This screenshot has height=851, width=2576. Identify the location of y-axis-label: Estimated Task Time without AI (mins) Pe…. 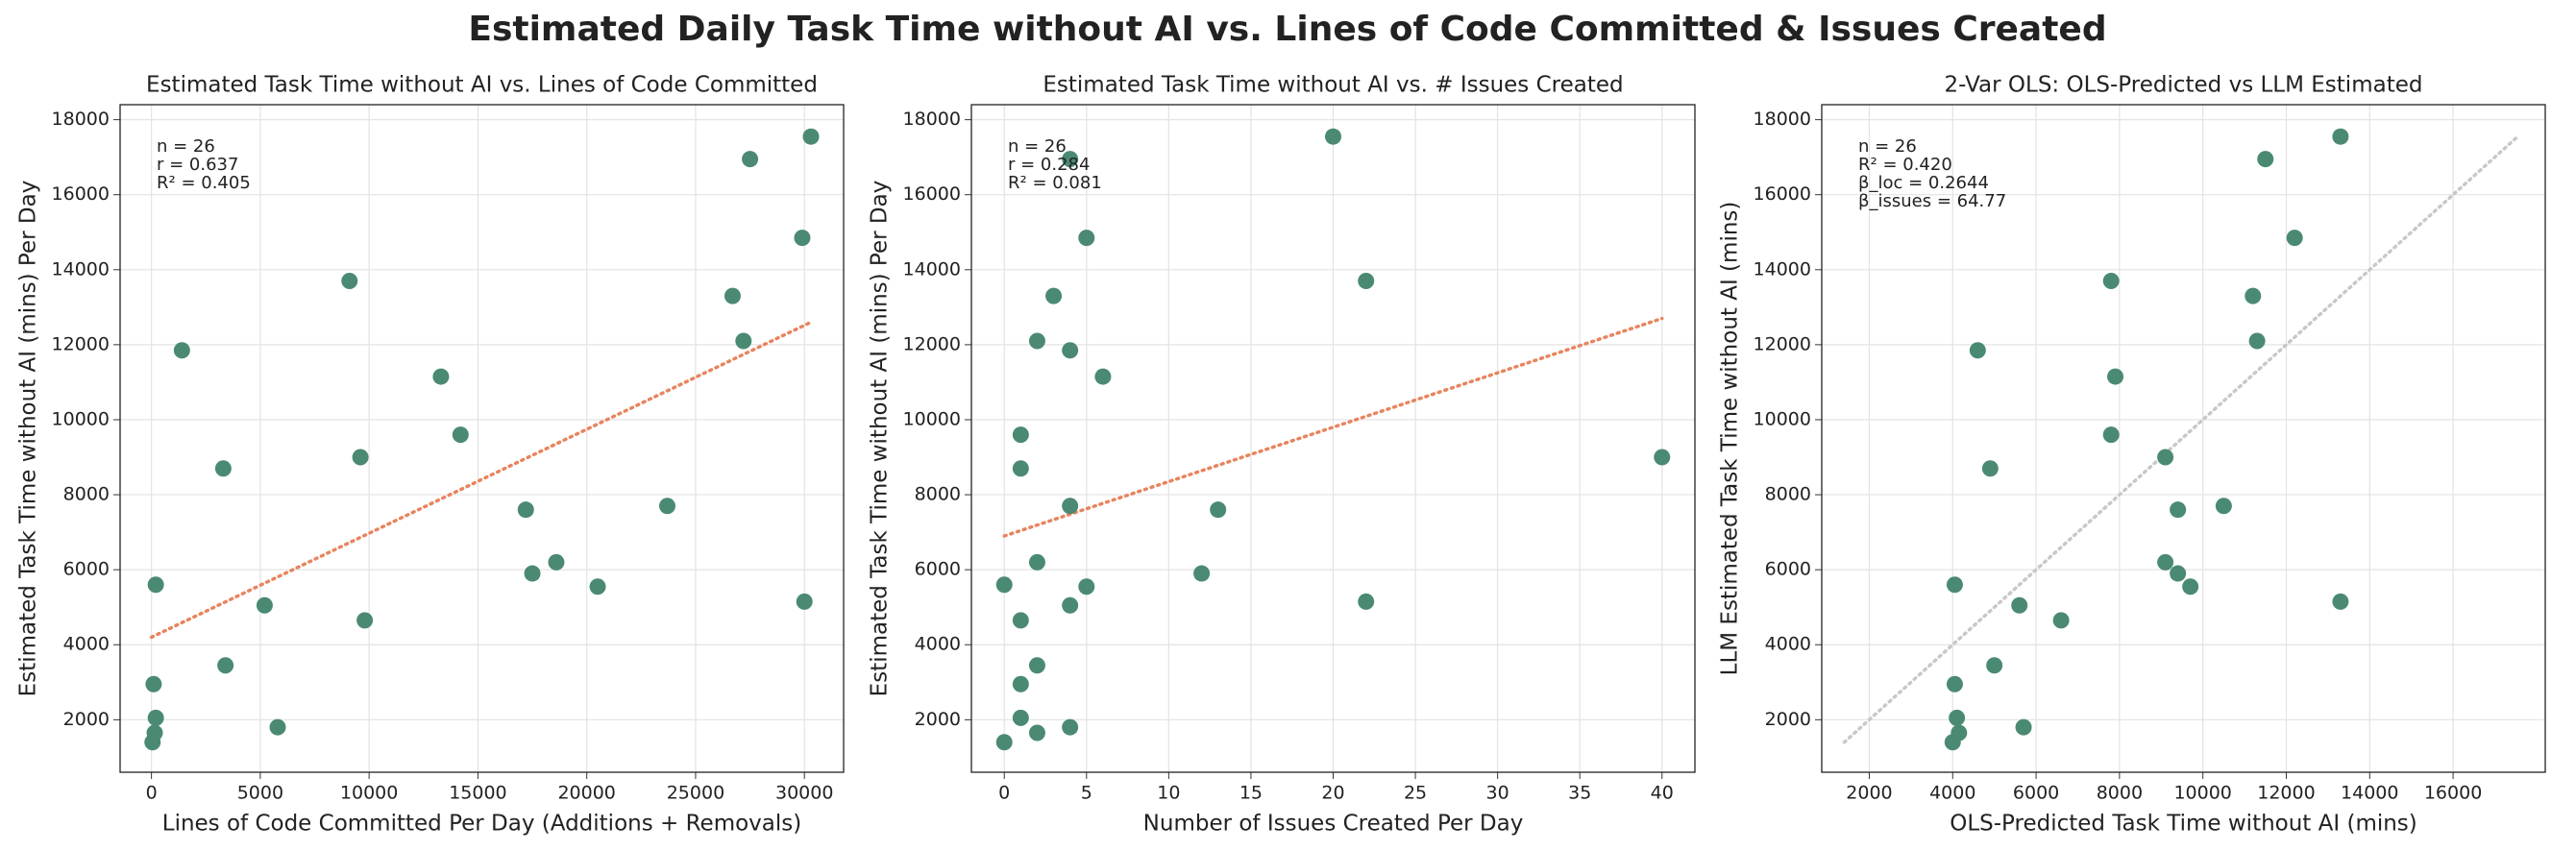
(880, 439).